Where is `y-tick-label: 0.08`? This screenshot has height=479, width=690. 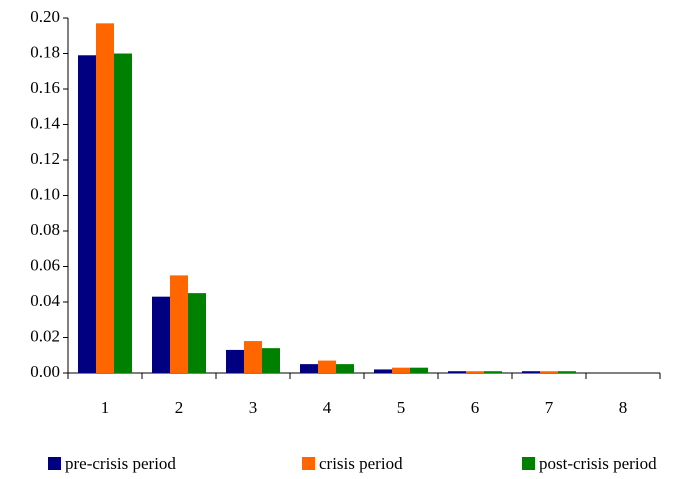
y-tick-label: 0.08 is located at coordinates (45, 229).